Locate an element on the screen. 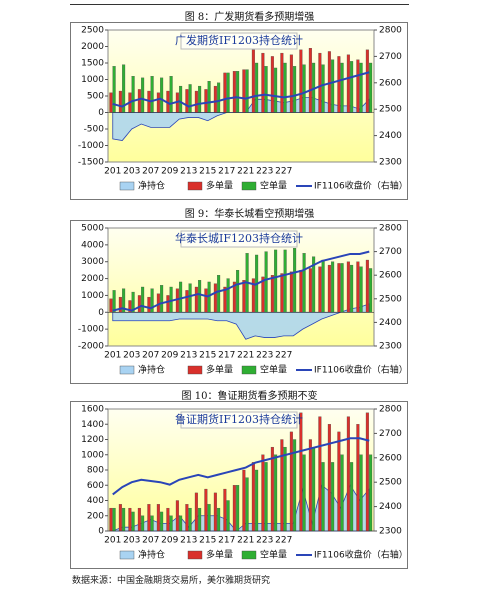 This screenshot has width=499, height=589. y-tick-label: -1000 is located at coordinates (91, 146).